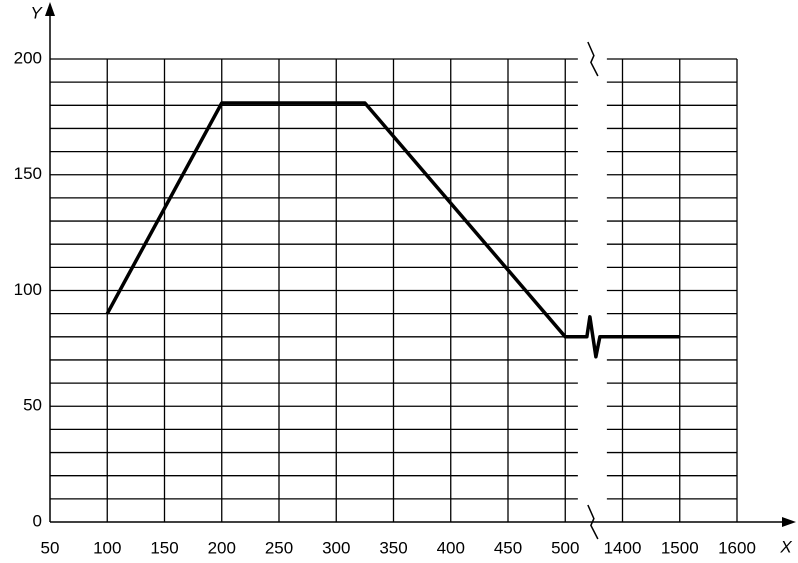 This screenshot has height=563, width=798. Describe the element at coordinates (36, 12) in the screenshot. I see `y-axis-label: Y` at that location.